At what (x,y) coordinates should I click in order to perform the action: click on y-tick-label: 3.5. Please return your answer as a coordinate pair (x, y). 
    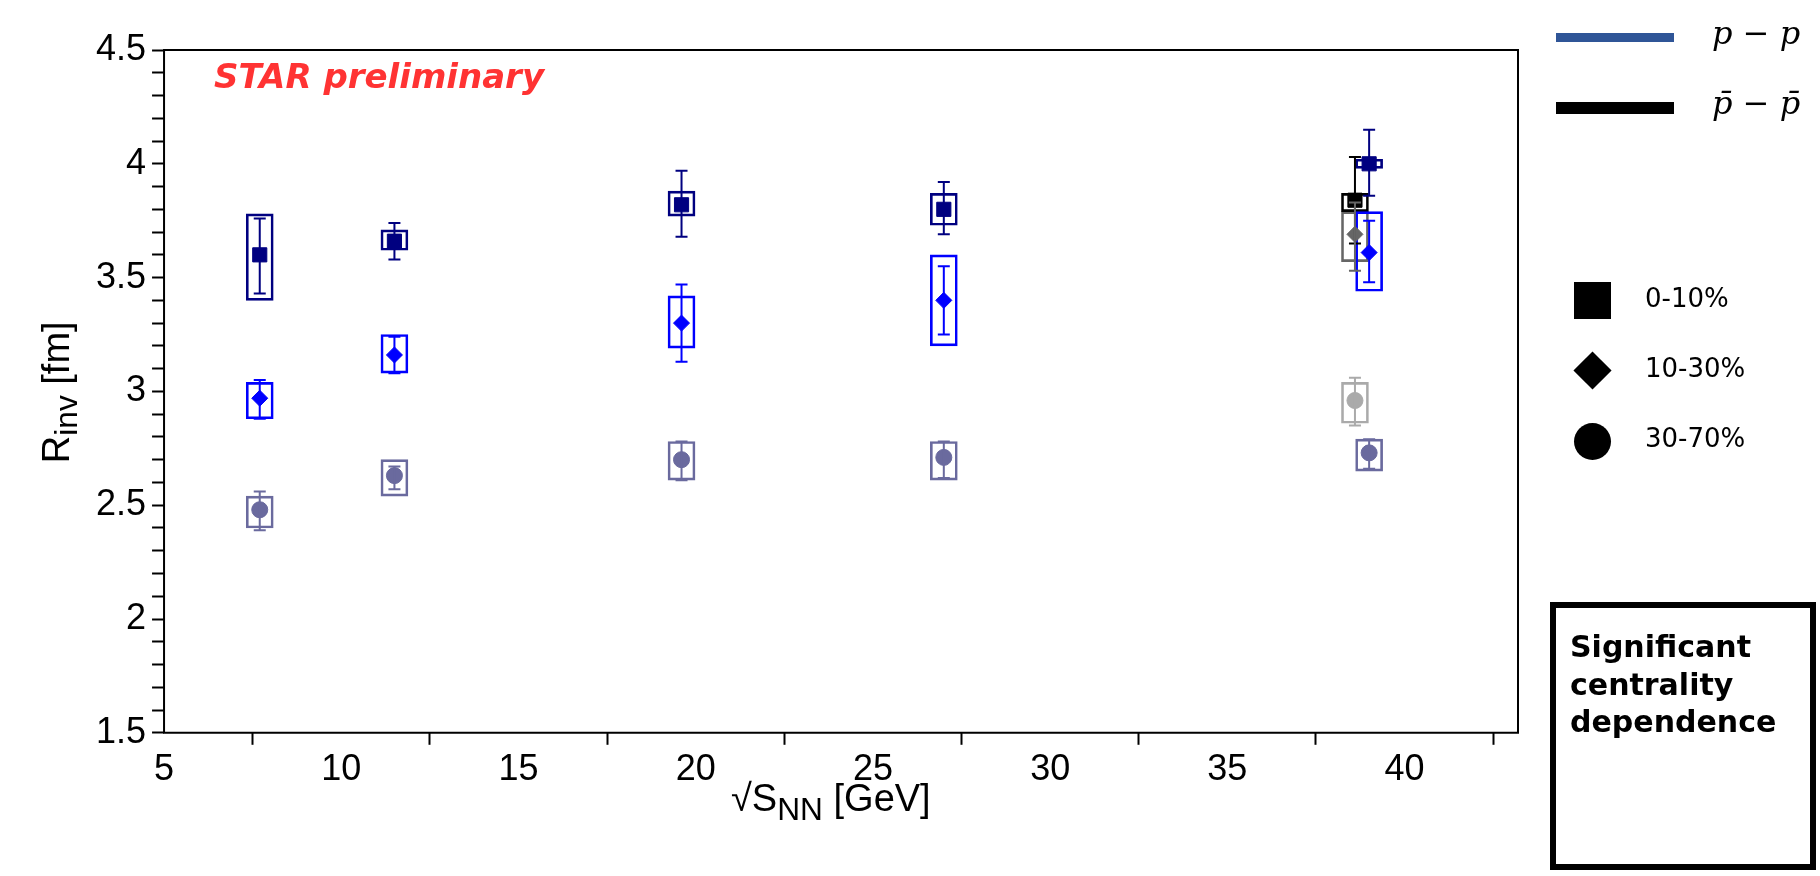
    Looking at the image, I should click on (121, 275).